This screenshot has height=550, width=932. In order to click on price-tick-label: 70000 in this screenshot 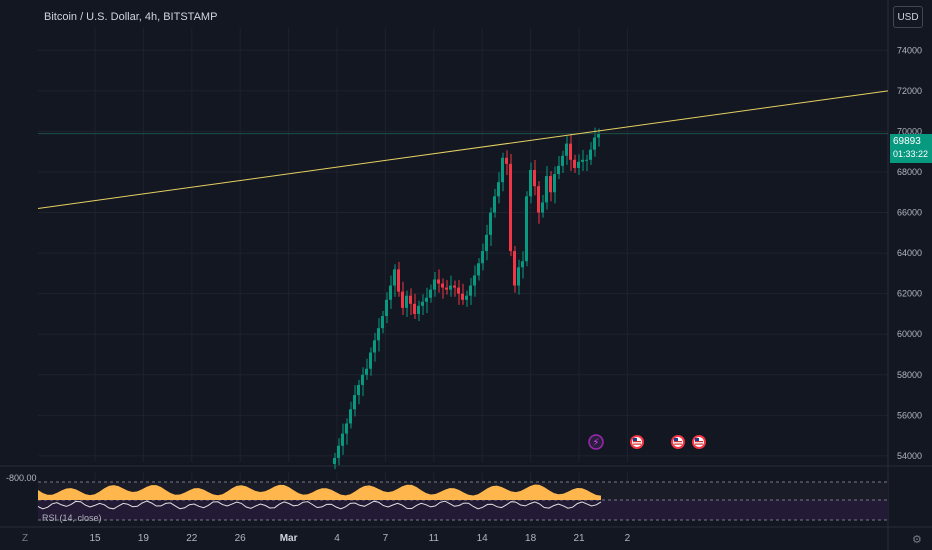, I will do `click(909, 131)`.